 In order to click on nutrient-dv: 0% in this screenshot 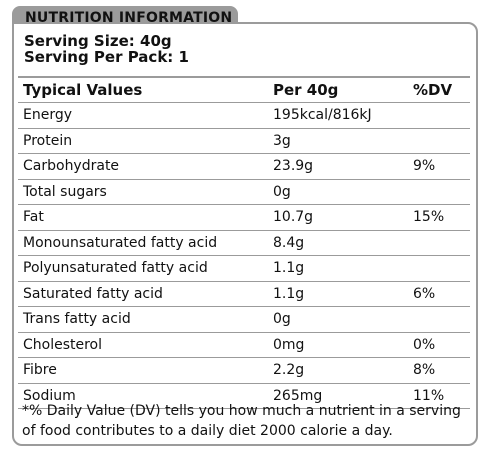, I will do `click(424, 344)`.